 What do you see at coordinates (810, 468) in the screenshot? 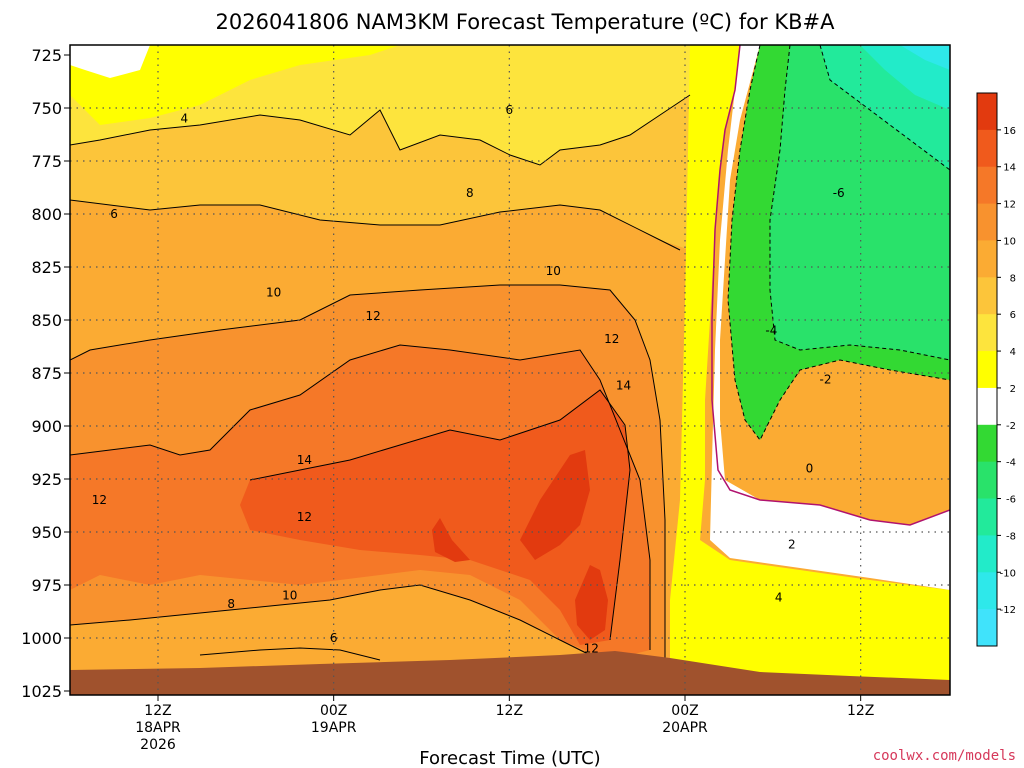
I see `contour-label: 0` at bounding box center [810, 468].